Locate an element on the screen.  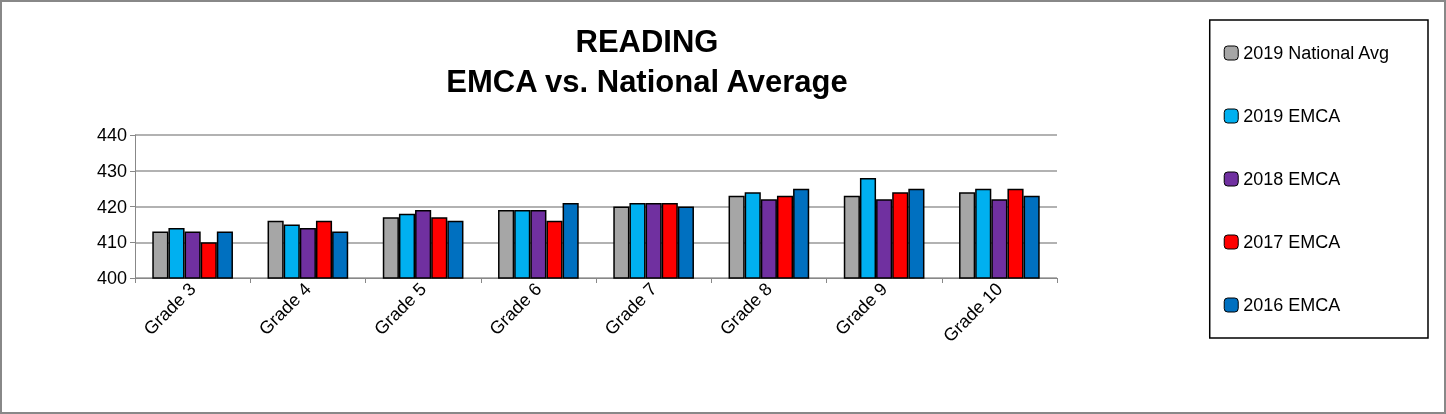
y-tick-label: 400 is located at coordinates (111, 278).